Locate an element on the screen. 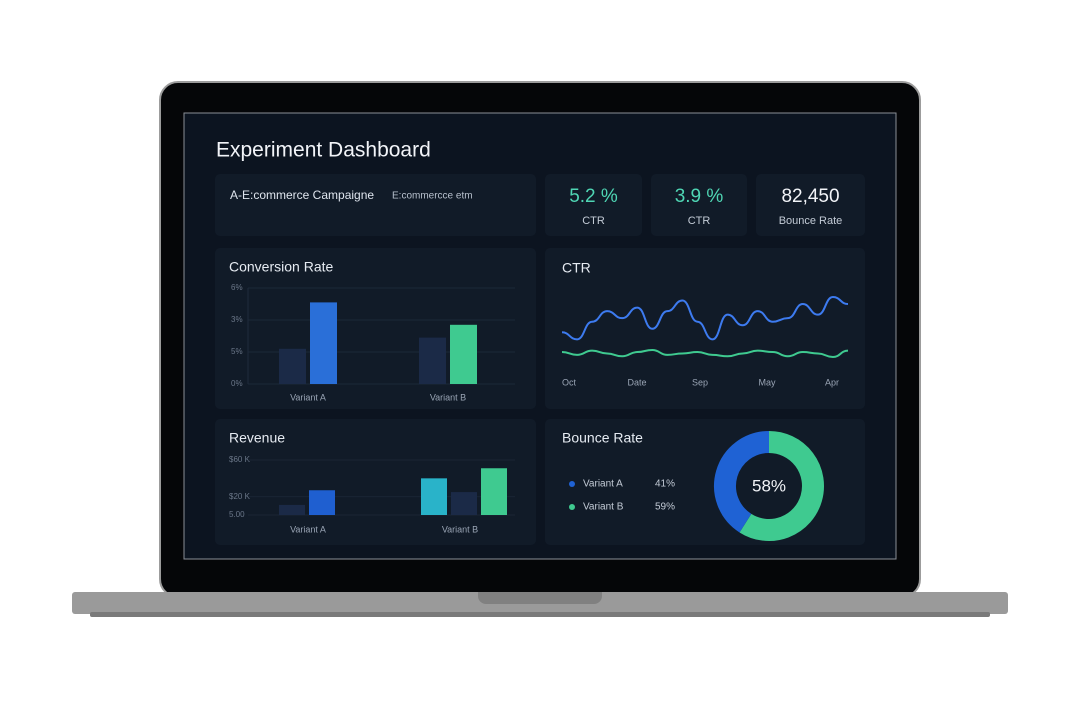 The height and width of the screenshot is (712, 1080). x-tick-label: Oct is located at coordinates (569, 382).